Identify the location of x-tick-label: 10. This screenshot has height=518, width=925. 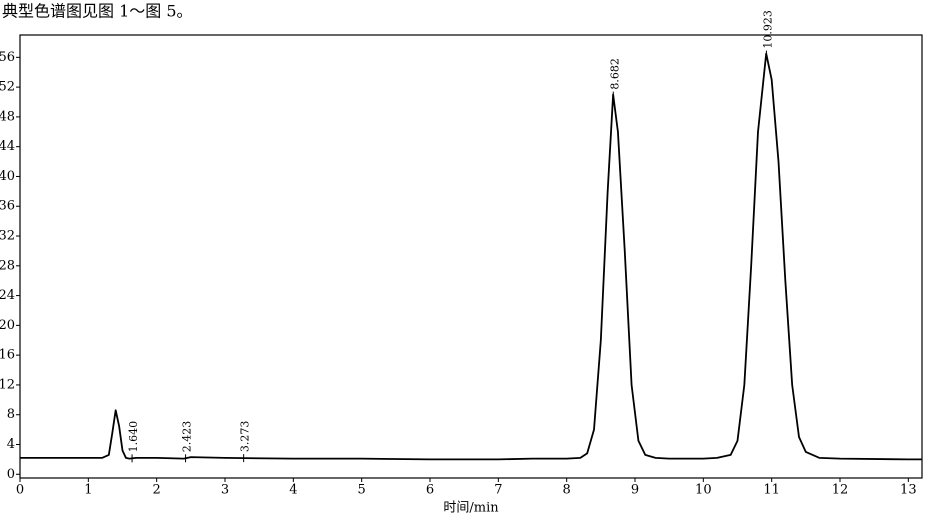
(703, 490).